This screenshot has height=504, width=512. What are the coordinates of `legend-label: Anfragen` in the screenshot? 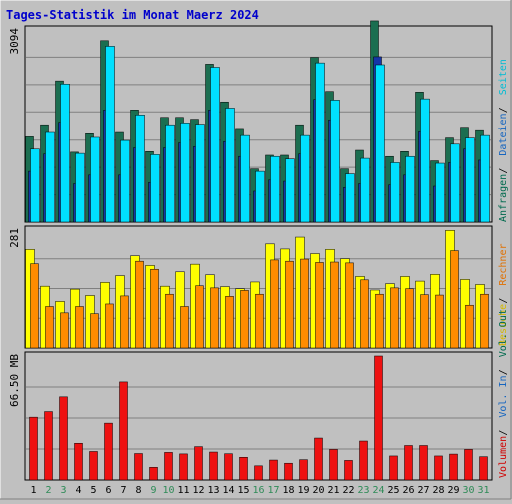 It's located at (503, 198).